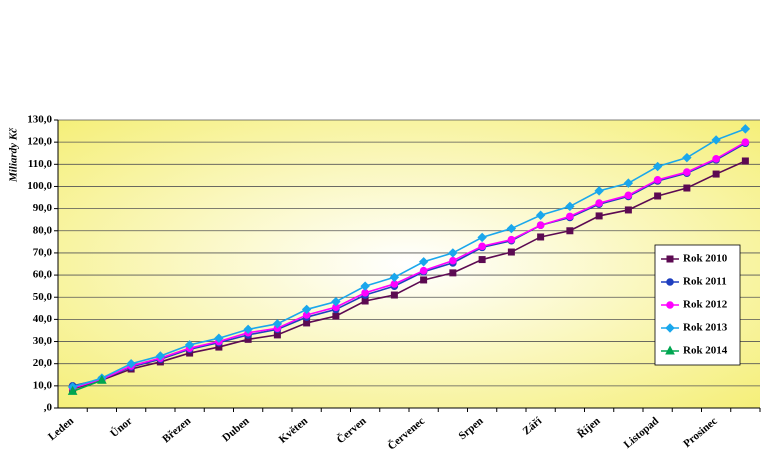  What do you see at coordinates (43, 385) in the screenshot?
I see `y-tick-label: 10,0` at bounding box center [43, 385].